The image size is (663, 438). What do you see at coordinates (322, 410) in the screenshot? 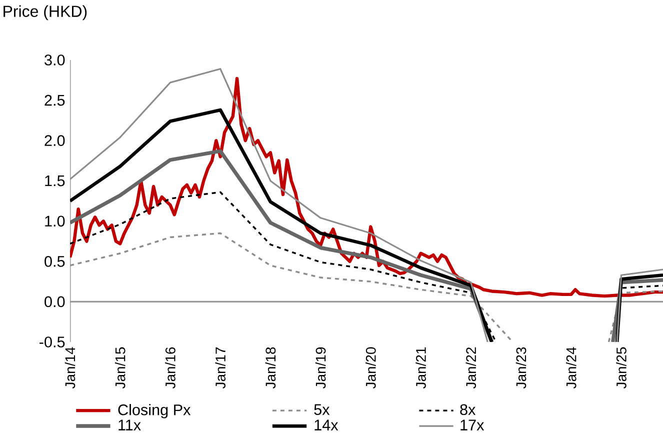
I see `legend-label: 5x` at bounding box center [322, 410].